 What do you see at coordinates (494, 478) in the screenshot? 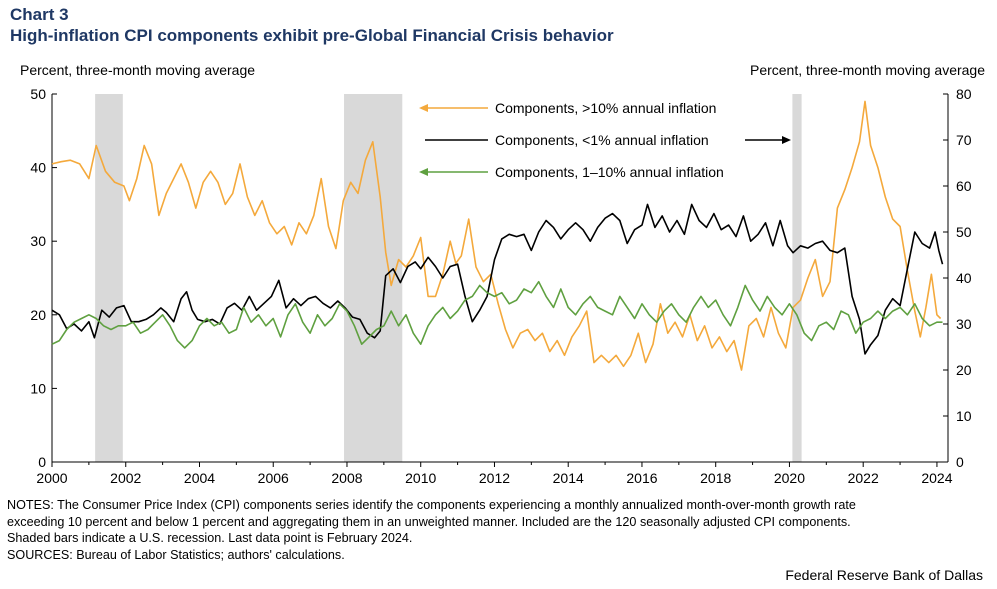
I see `x-tick-label: 2012` at bounding box center [494, 478].